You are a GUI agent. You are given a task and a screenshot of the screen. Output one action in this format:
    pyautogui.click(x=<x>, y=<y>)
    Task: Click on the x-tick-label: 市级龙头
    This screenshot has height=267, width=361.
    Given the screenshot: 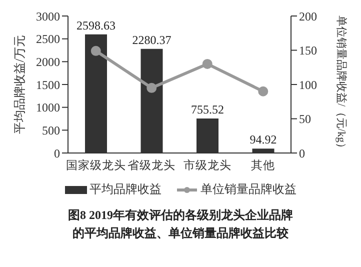 What is the action you would take?
    pyautogui.click(x=207, y=165)
    